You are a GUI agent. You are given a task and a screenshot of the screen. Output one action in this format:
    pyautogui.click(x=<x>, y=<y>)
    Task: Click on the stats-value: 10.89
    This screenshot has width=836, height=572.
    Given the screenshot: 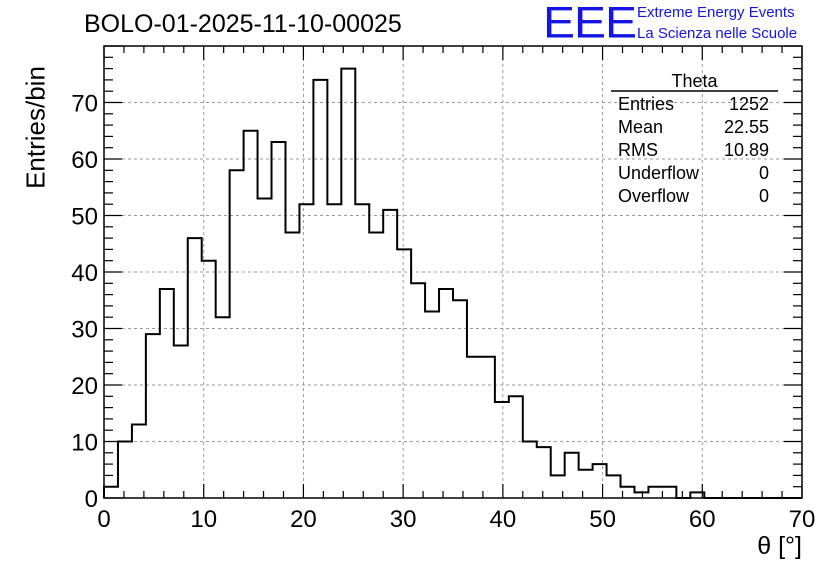 What is the action you would take?
    pyautogui.click(x=746, y=150)
    